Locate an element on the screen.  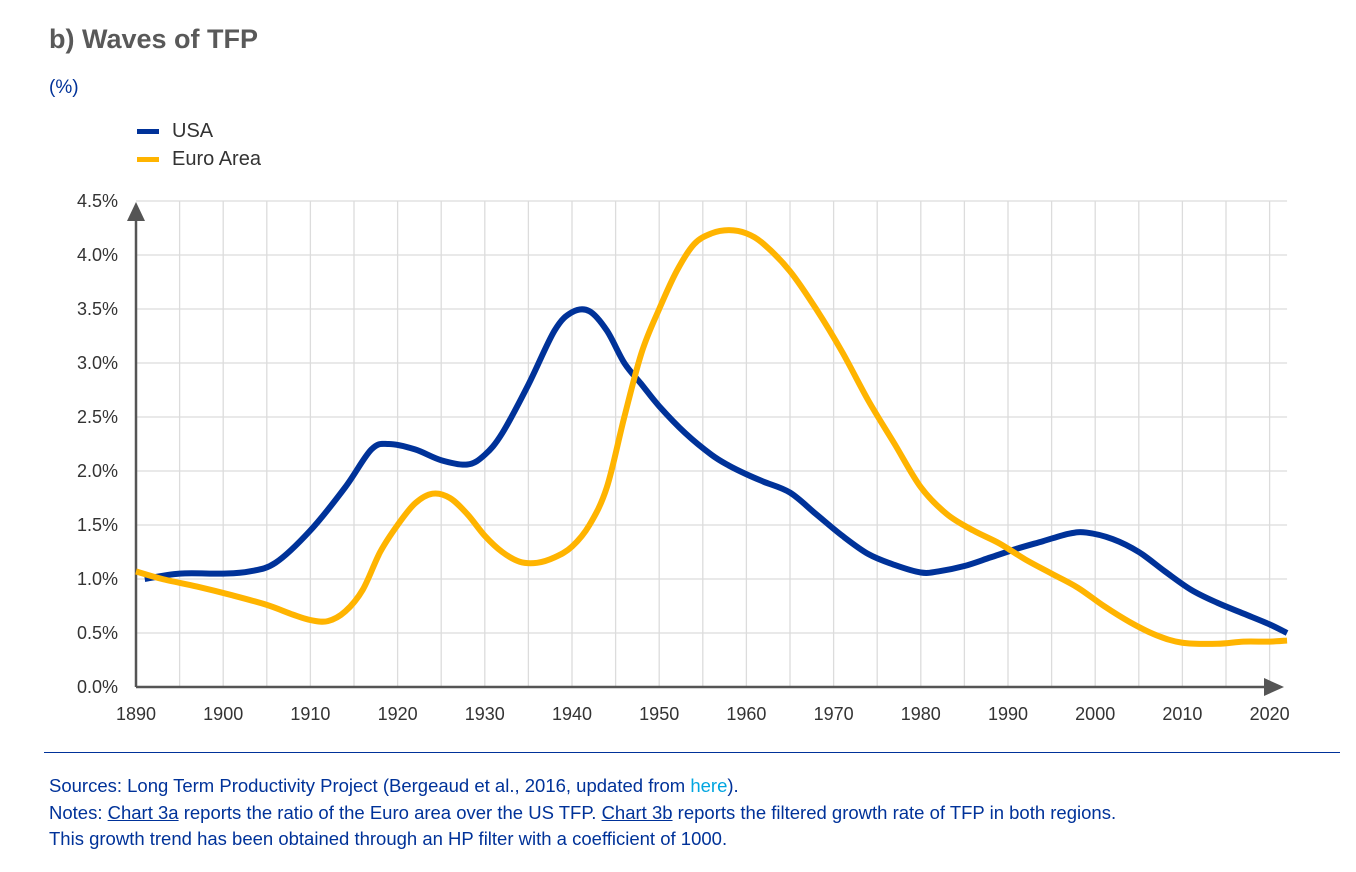
x-tick-label: 1890 is located at coordinates (136, 714).